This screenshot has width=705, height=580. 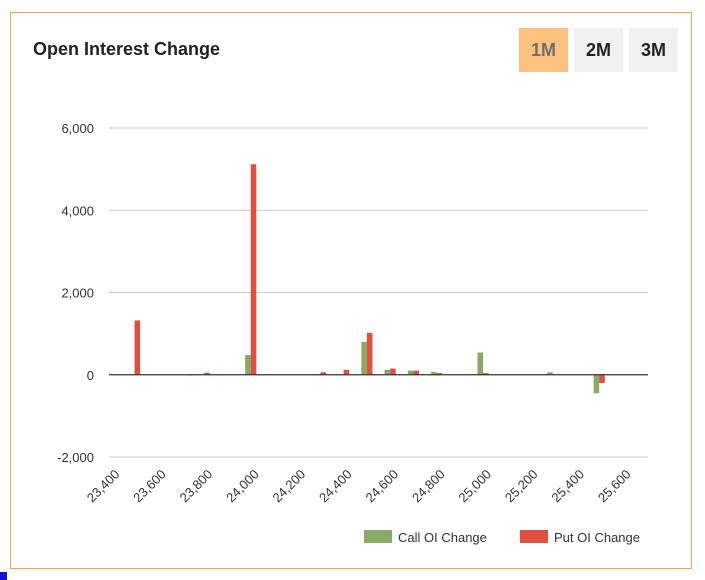 What do you see at coordinates (196, 486) in the screenshot?
I see `x-tick-label: 23,800` at bounding box center [196, 486].